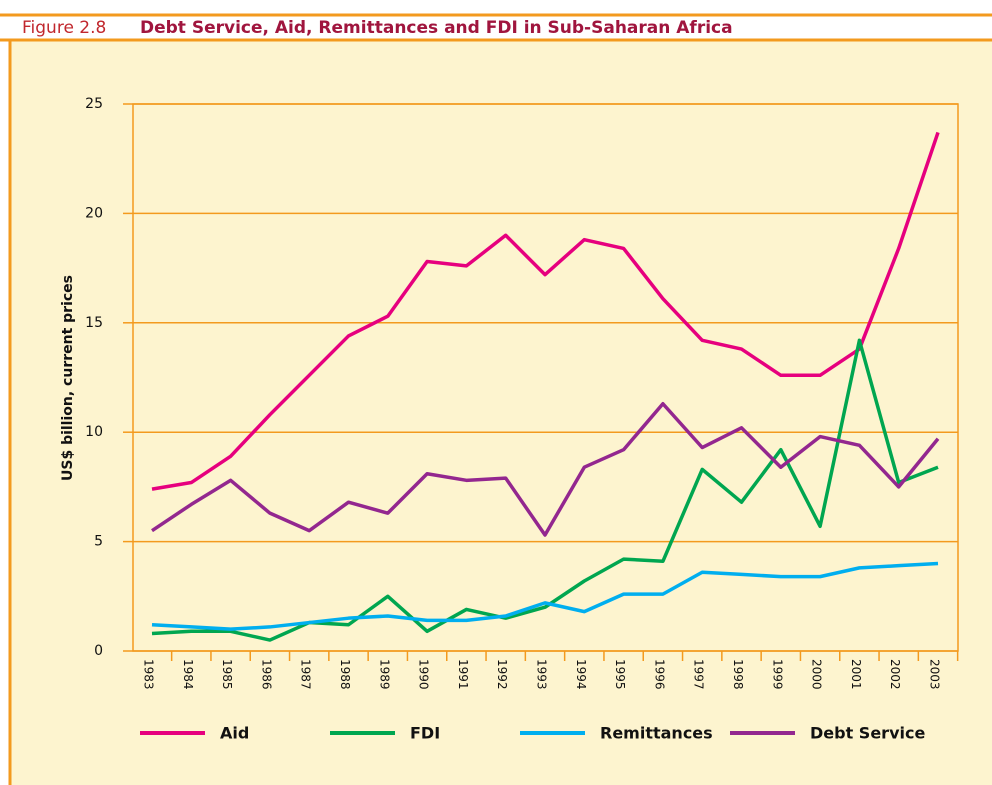 This screenshot has width=992, height=785. Describe the element at coordinates (227, 674) in the screenshot. I see `x-tick-label: 1985` at that location.